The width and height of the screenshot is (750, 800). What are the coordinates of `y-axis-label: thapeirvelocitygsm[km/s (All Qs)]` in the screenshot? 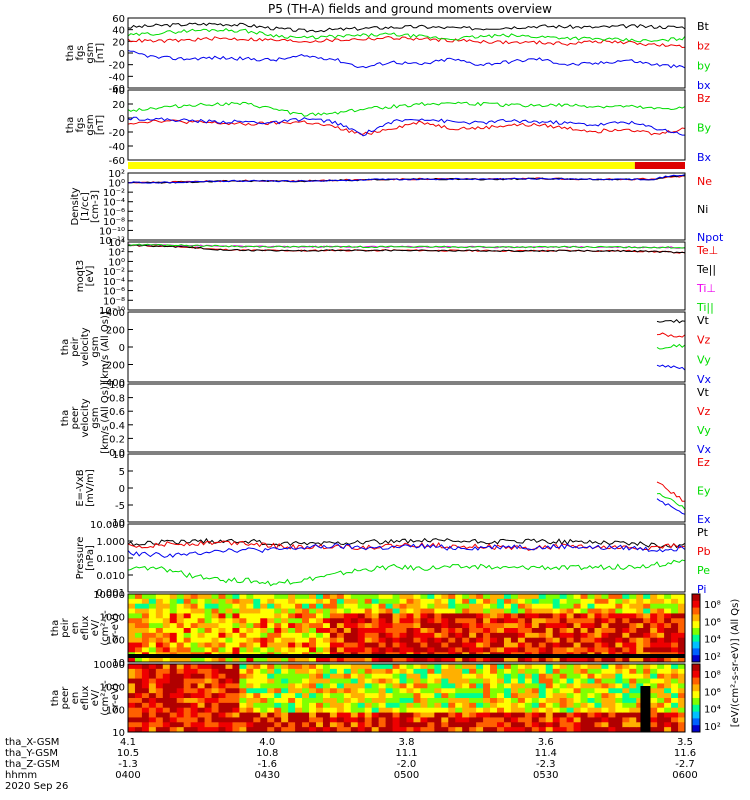 It's located at (85, 347).